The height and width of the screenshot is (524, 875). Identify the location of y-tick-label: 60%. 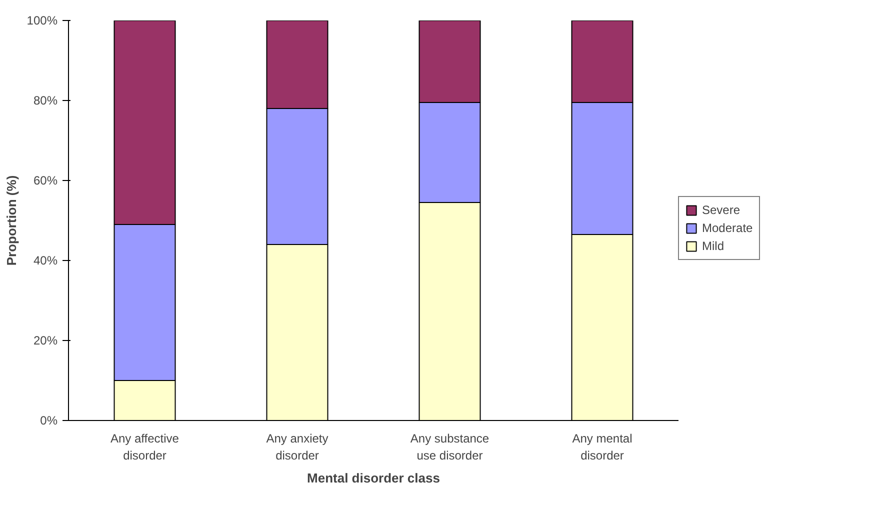
(45, 181).